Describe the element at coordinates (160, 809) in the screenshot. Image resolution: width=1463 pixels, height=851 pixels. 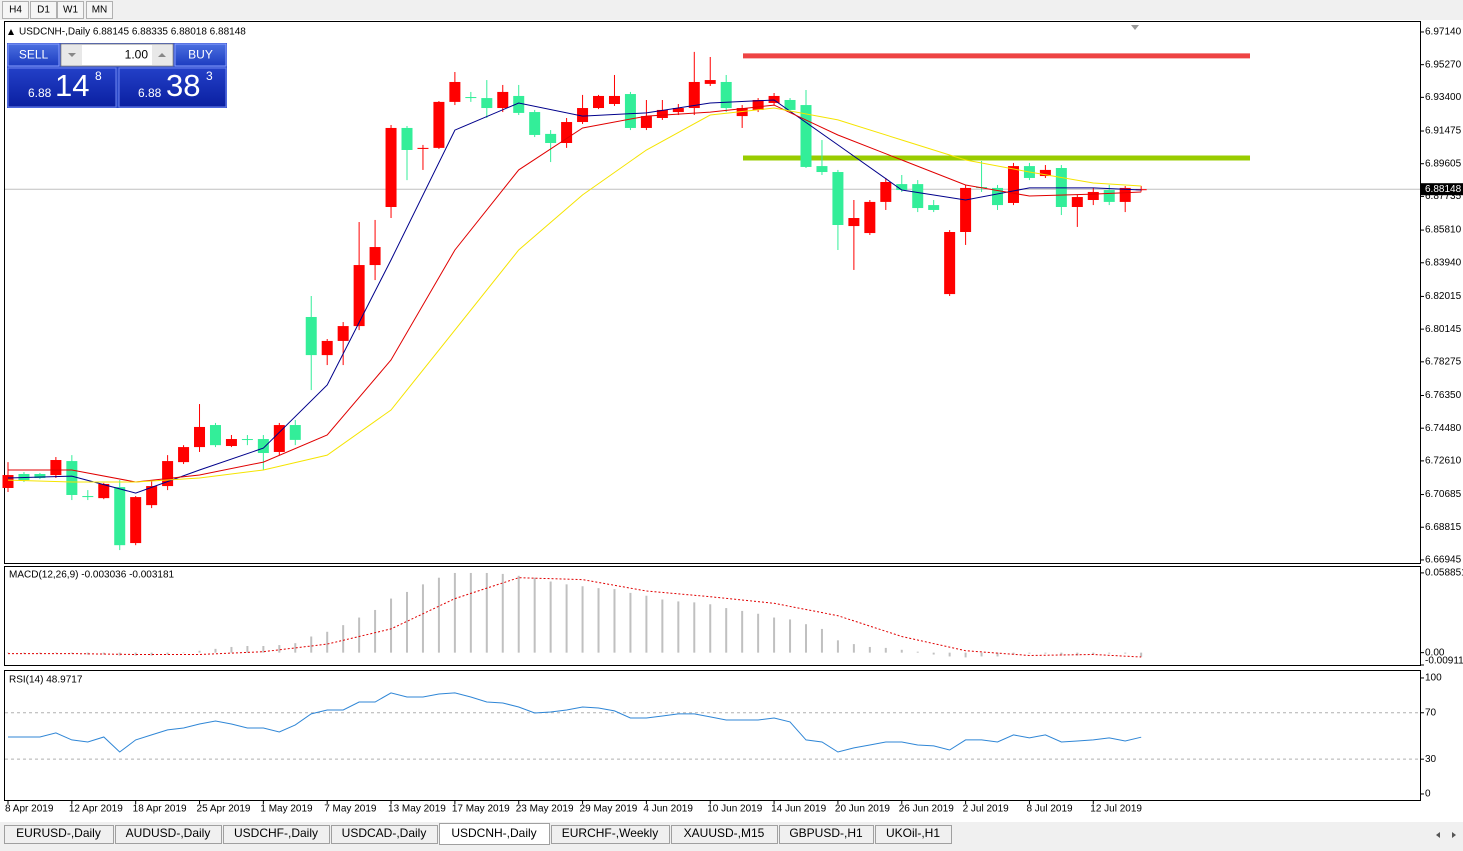
I see `x-tick-label: 18 Apr 2019` at that location.